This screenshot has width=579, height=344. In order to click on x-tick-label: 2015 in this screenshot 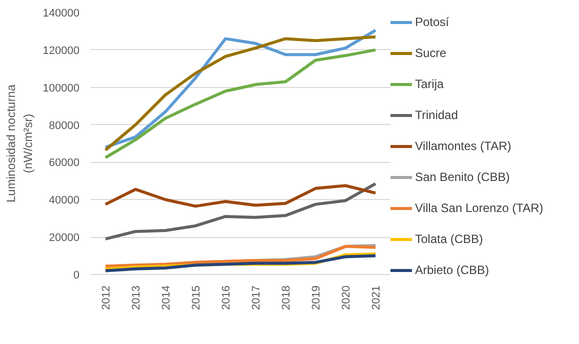, I will do `click(196, 297)`.